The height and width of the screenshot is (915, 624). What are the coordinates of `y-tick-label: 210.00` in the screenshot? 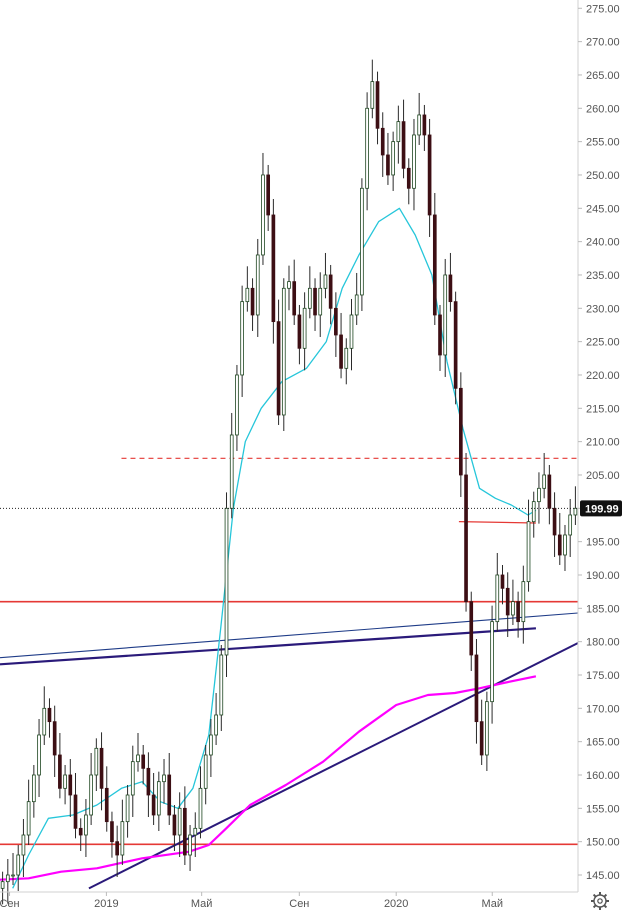 It's located at (603, 443).